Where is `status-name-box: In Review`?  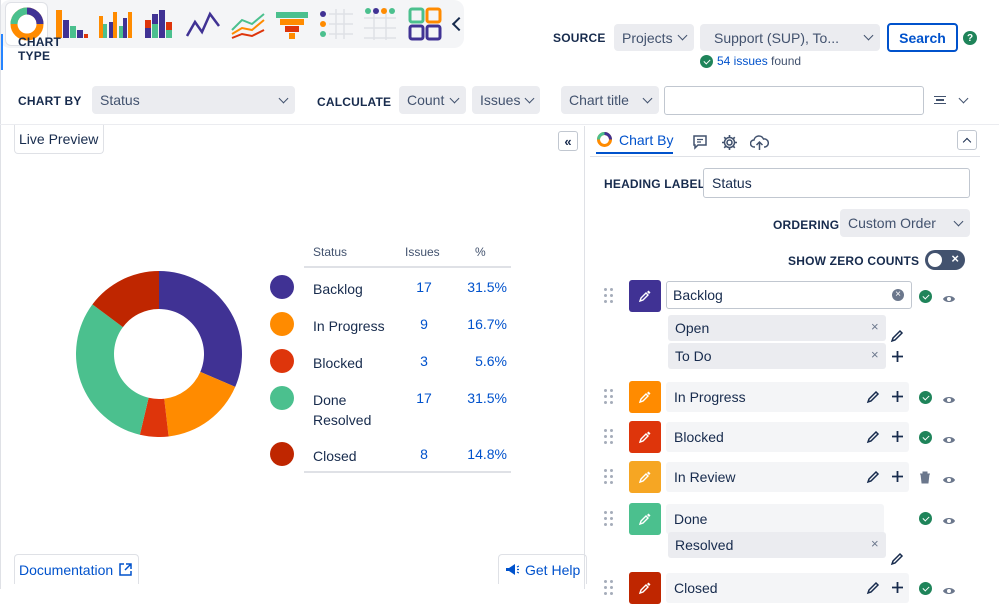
status-name-box: In Review is located at coordinates (787, 477).